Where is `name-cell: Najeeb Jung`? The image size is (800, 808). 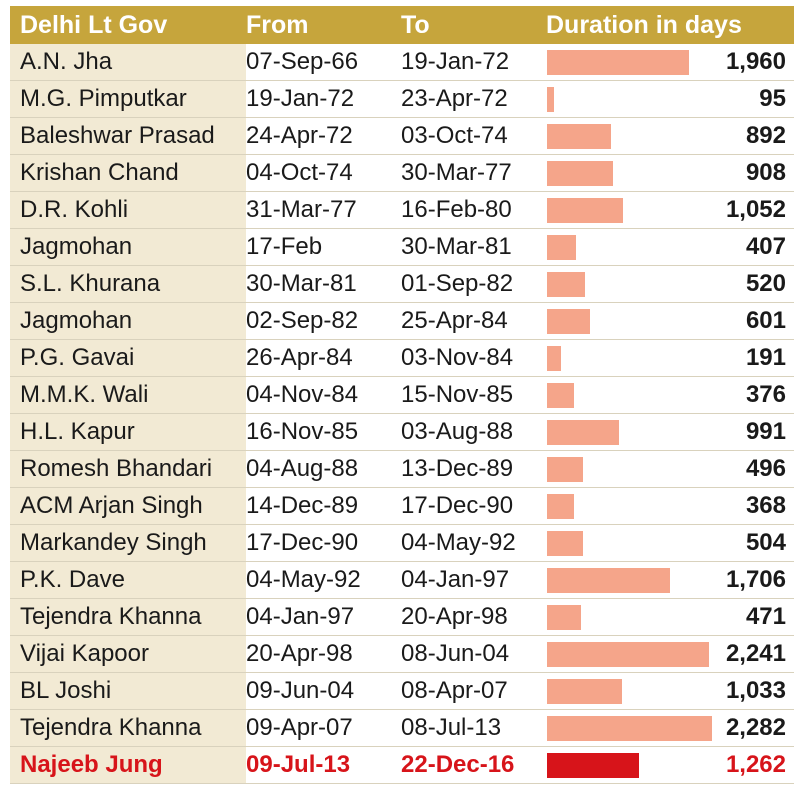
name-cell: Najeeb Jung is located at coordinates (128, 765).